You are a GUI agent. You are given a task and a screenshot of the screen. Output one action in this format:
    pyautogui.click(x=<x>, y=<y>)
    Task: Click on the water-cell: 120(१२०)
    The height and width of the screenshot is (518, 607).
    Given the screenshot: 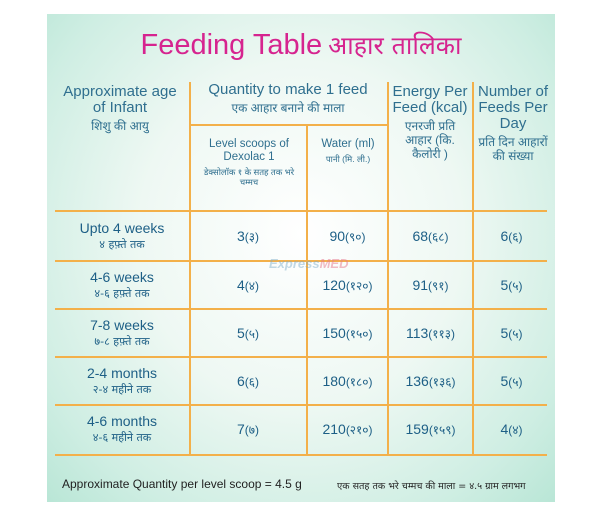 What is the action you would take?
    pyautogui.click(x=347, y=285)
    